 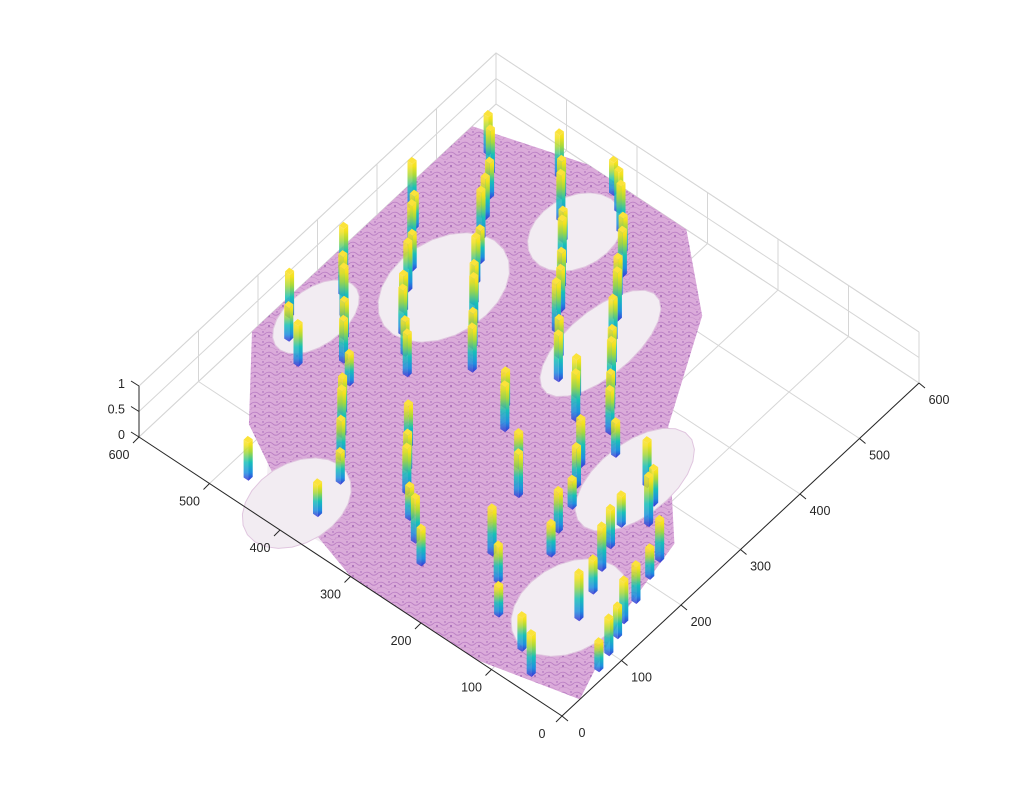 What do you see at coordinates (189, 502) in the screenshot?
I see `y-tick-label: 500` at bounding box center [189, 502].